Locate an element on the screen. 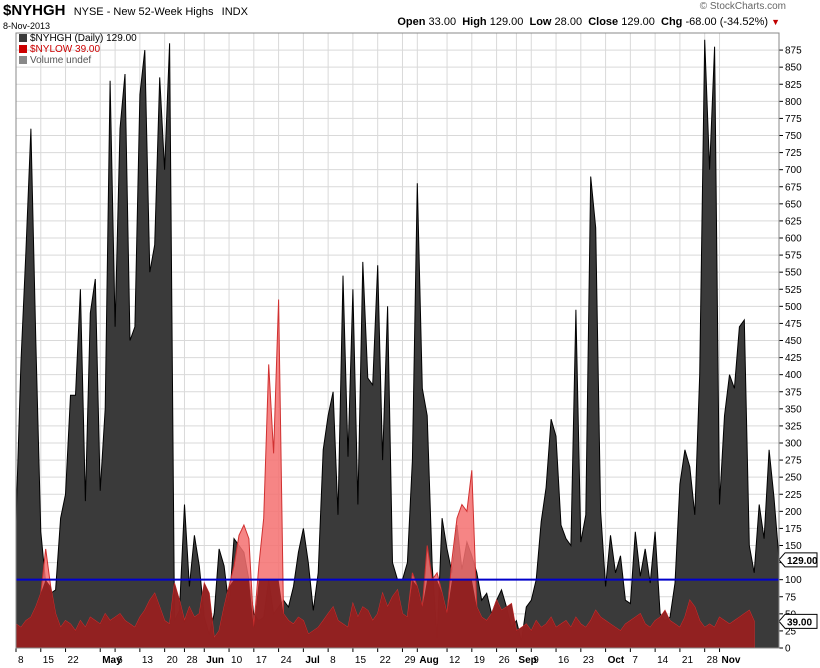  y-tick-label: 475 is located at coordinates (793, 324).